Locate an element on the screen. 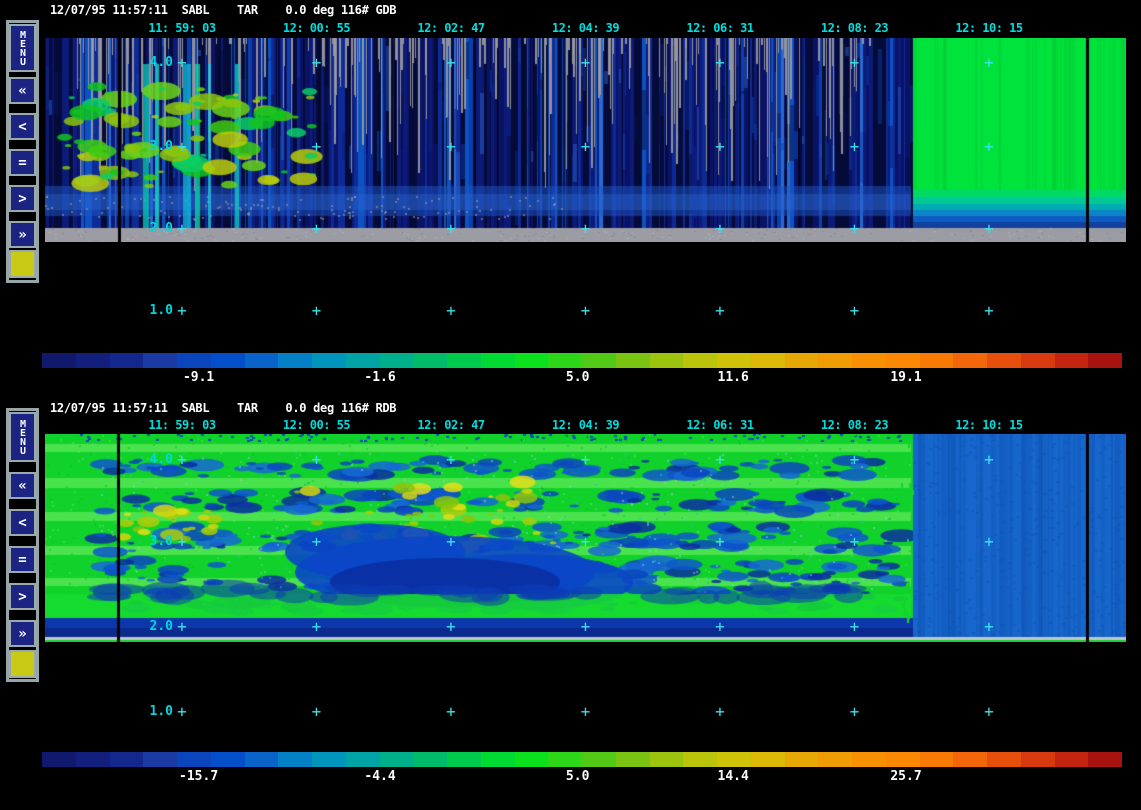  time-label: 12: 02: 47 is located at coordinates (451, 425).